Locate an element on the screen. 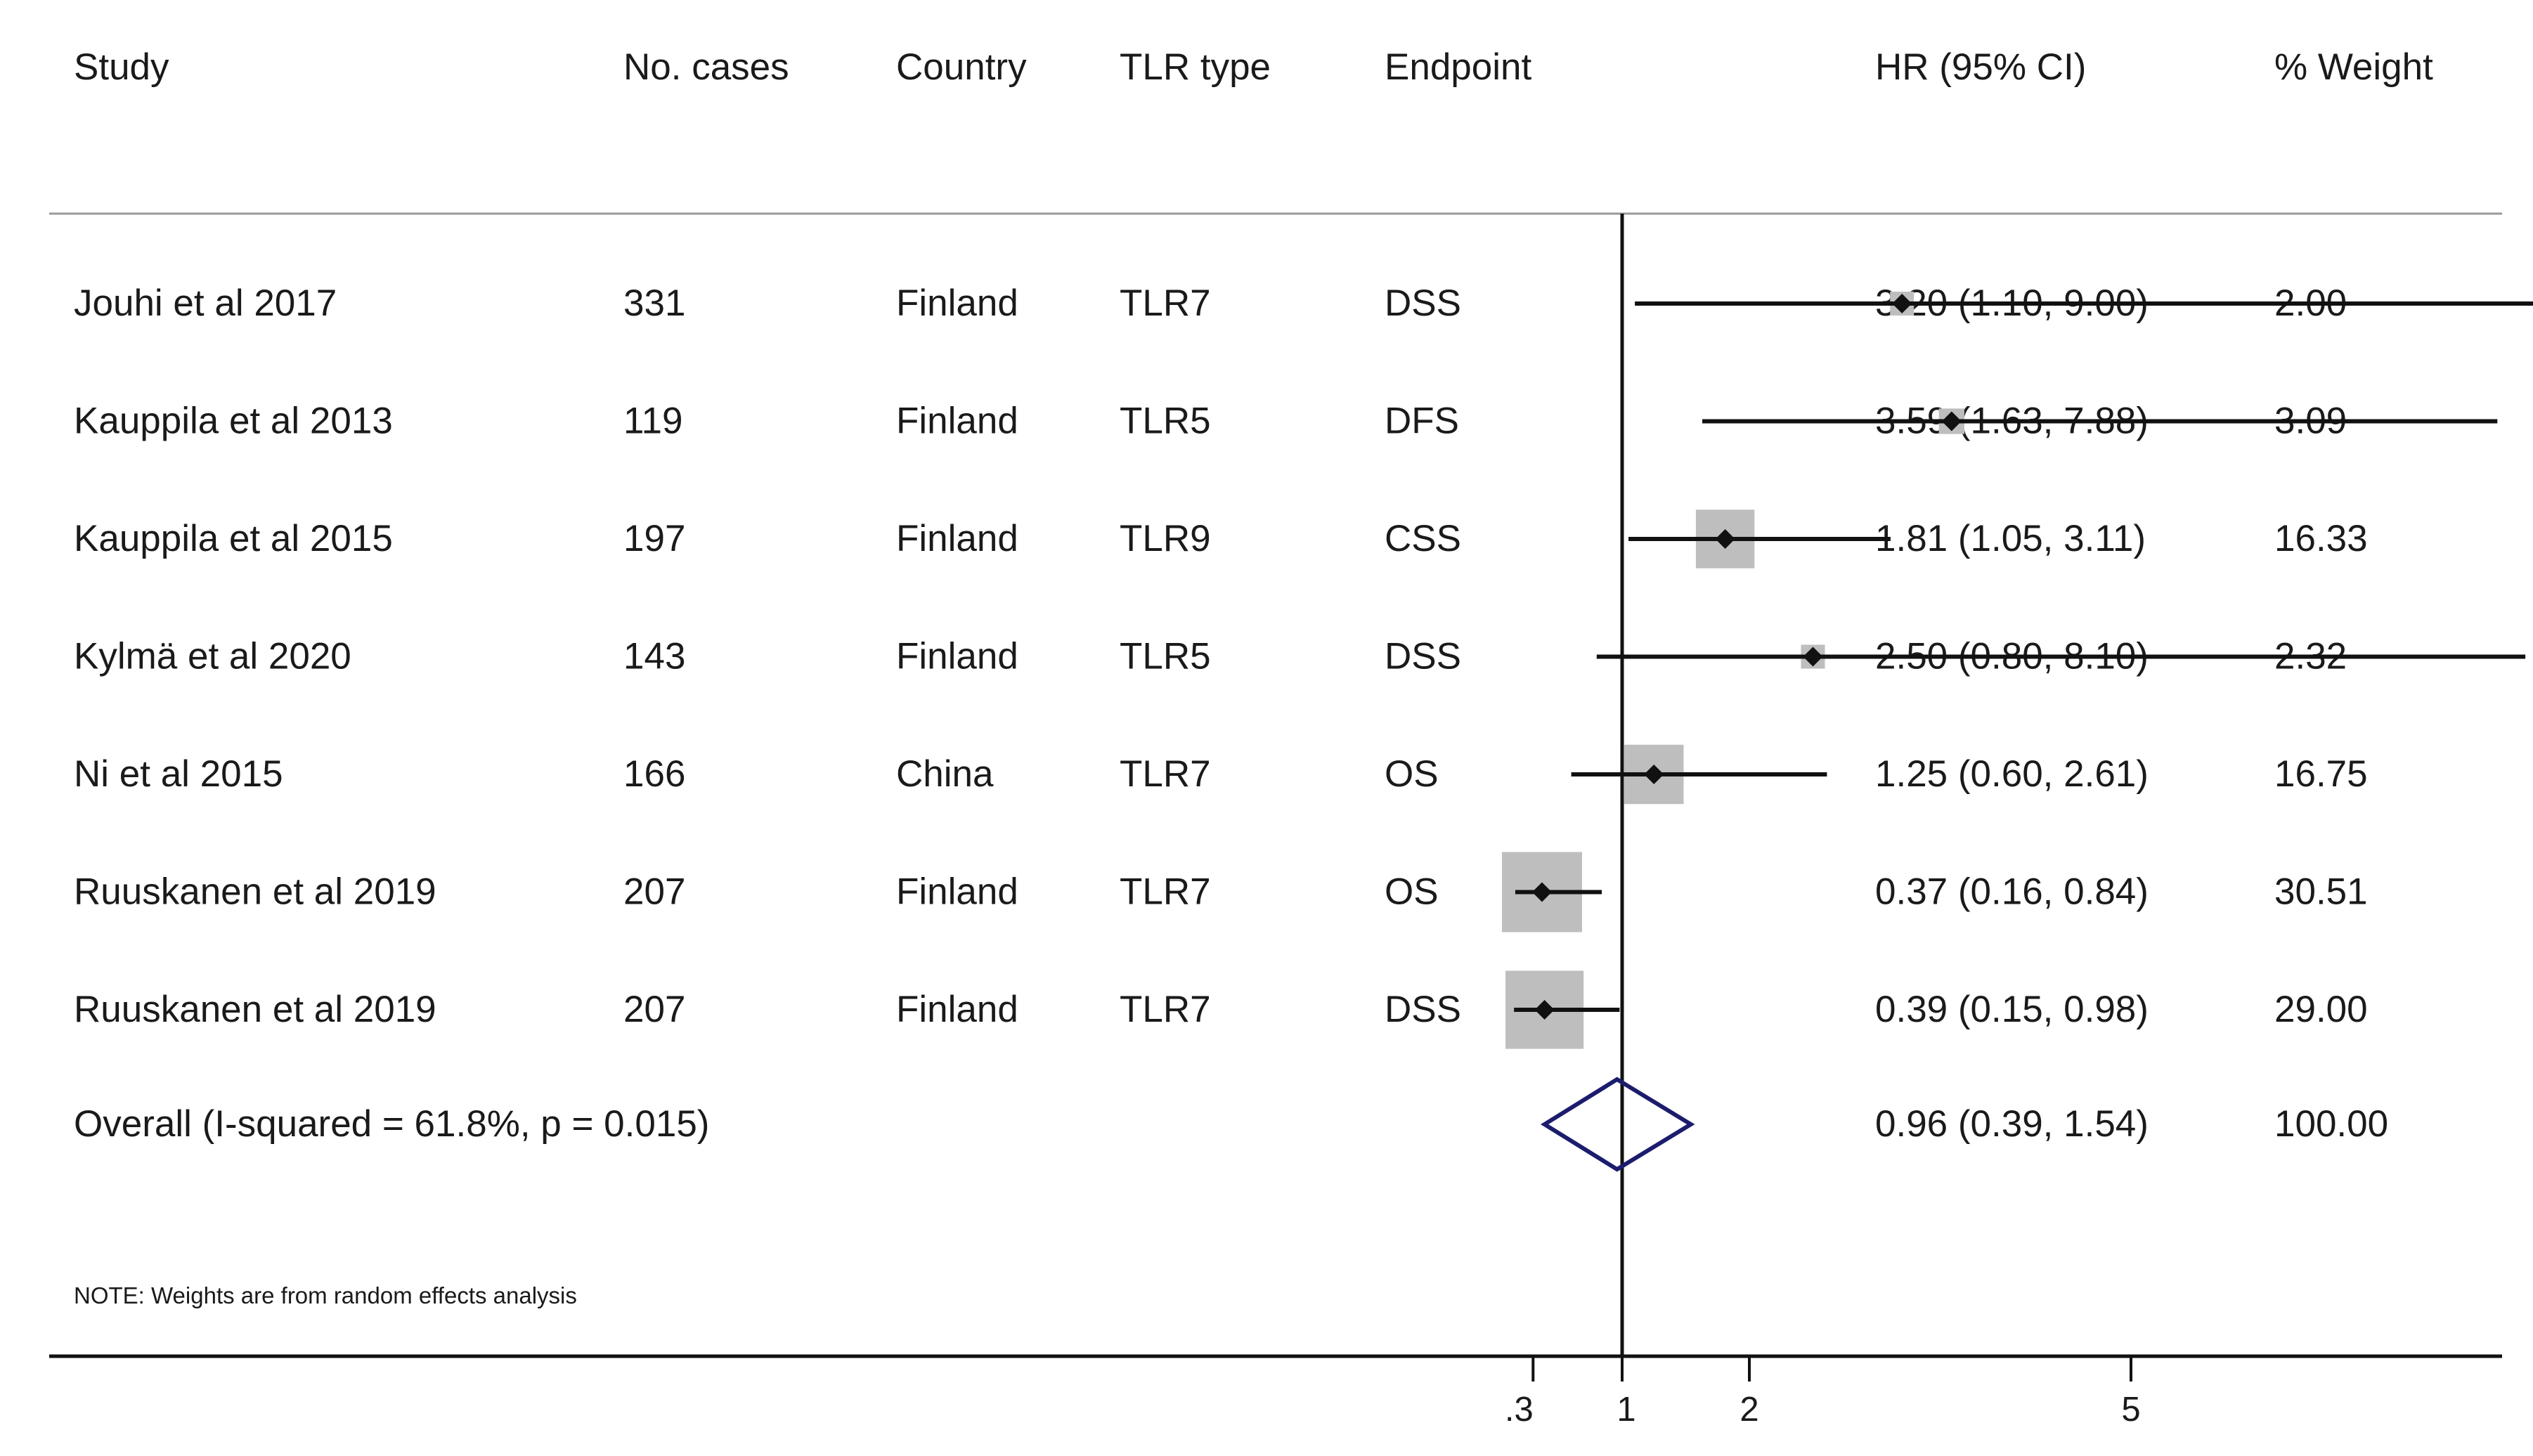 This screenshot has width=2533, height=1456. overall-label: Overall (I-squared = 61.8%, p = 0.015) is located at coordinates (391, 1124).